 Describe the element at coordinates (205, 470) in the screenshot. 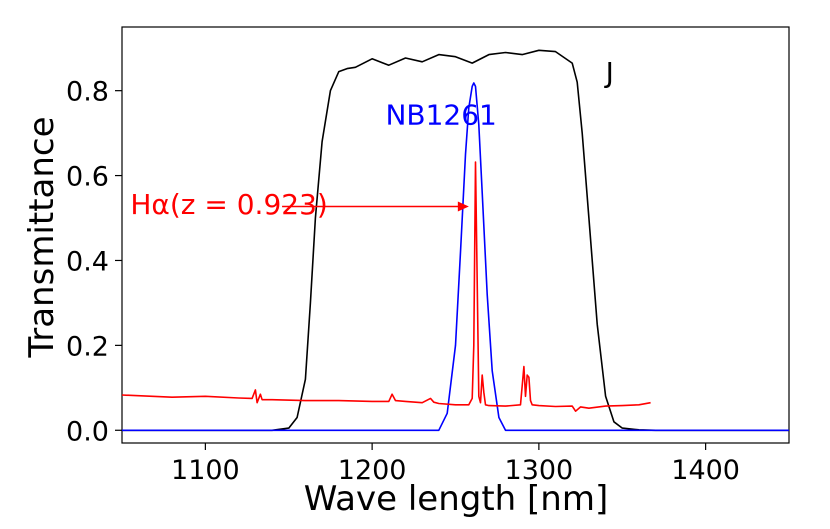

I see `x-tick-label: 1100` at that location.